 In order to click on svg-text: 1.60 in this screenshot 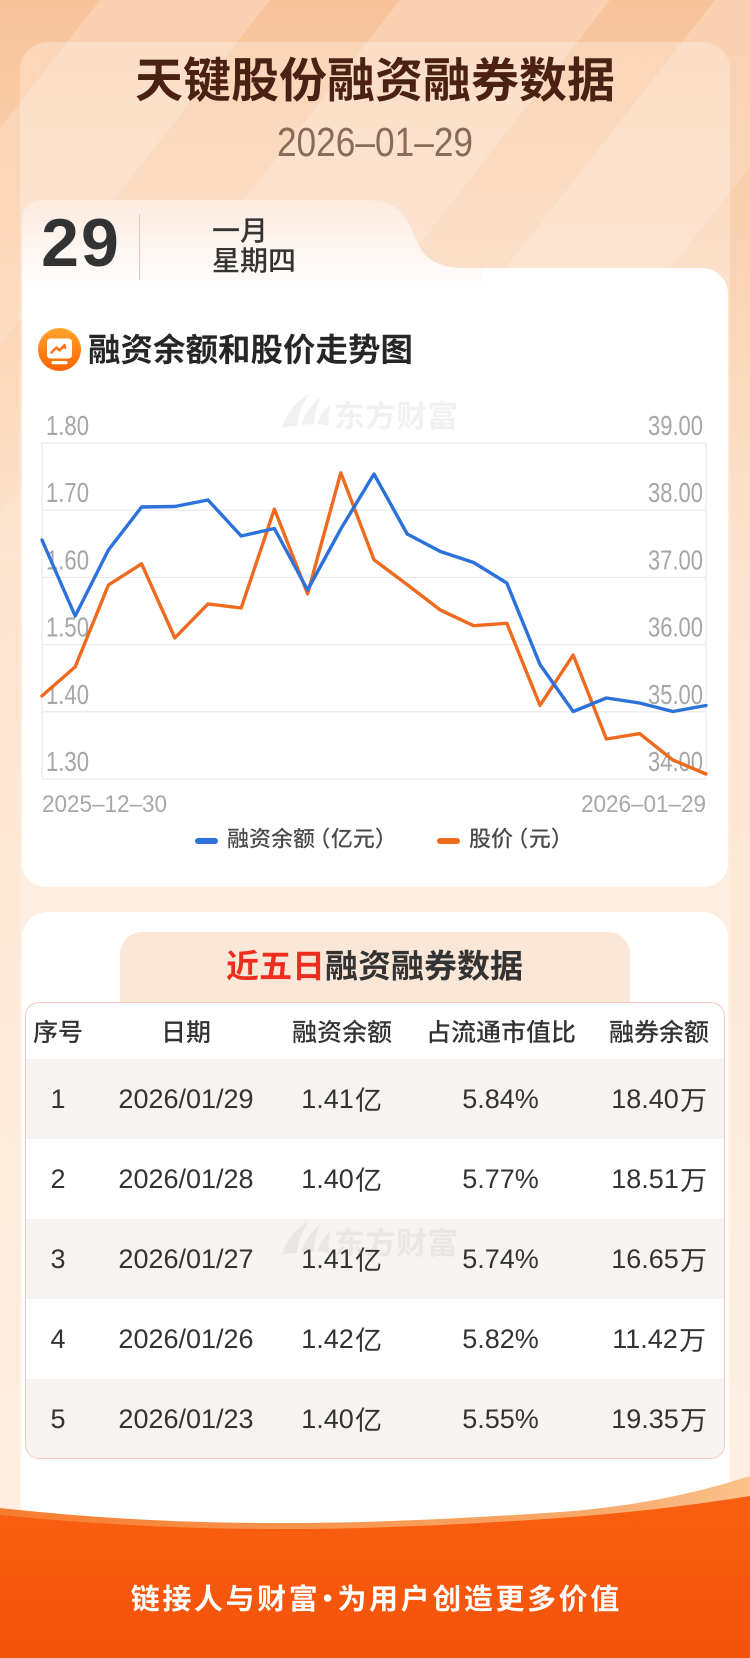, I will do `click(67, 559)`.